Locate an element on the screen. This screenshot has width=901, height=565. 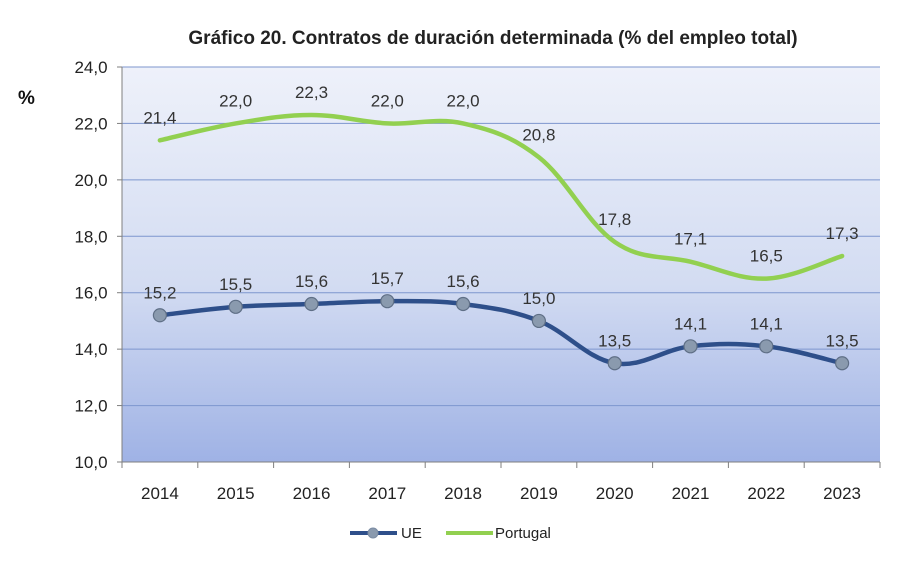
data-label-portugal: 22,3 is located at coordinates (311, 92).